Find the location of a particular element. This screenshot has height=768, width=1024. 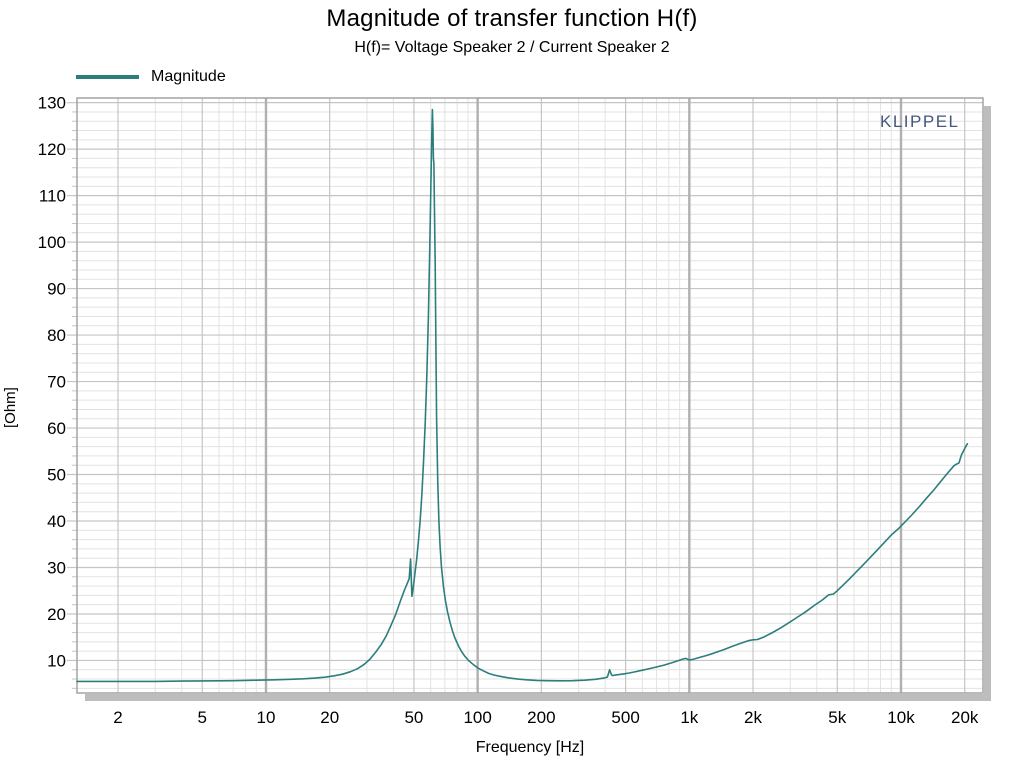

y-tick-label: 50 is located at coordinates (56, 475).